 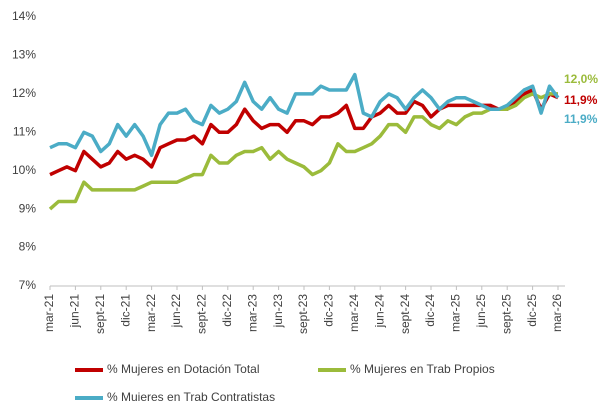 I want to click on x-tick-label: mar-25, so click(x=456, y=313).